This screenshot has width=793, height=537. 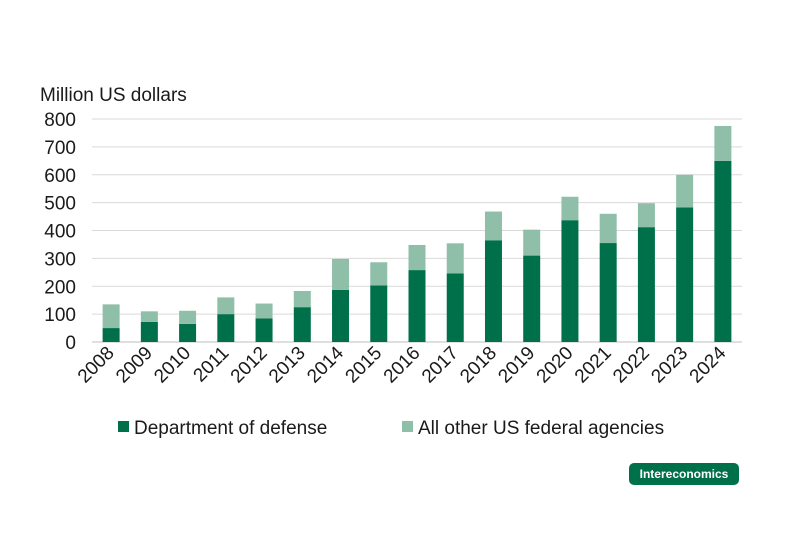 What do you see at coordinates (417, 306) in the screenshot?
I see `bar-2016-defense` at bounding box center [417, 306].